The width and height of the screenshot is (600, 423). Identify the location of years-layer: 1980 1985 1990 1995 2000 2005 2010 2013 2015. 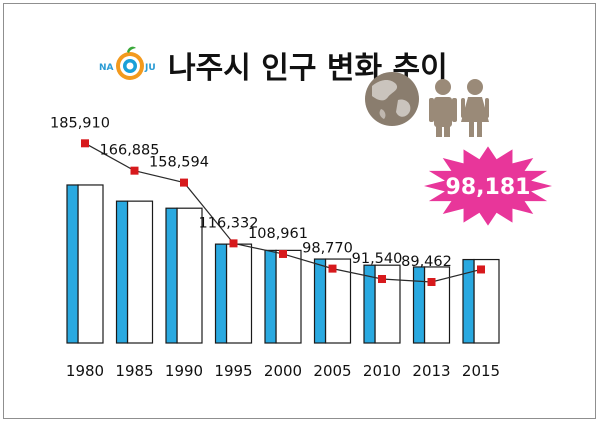
(283, 371).